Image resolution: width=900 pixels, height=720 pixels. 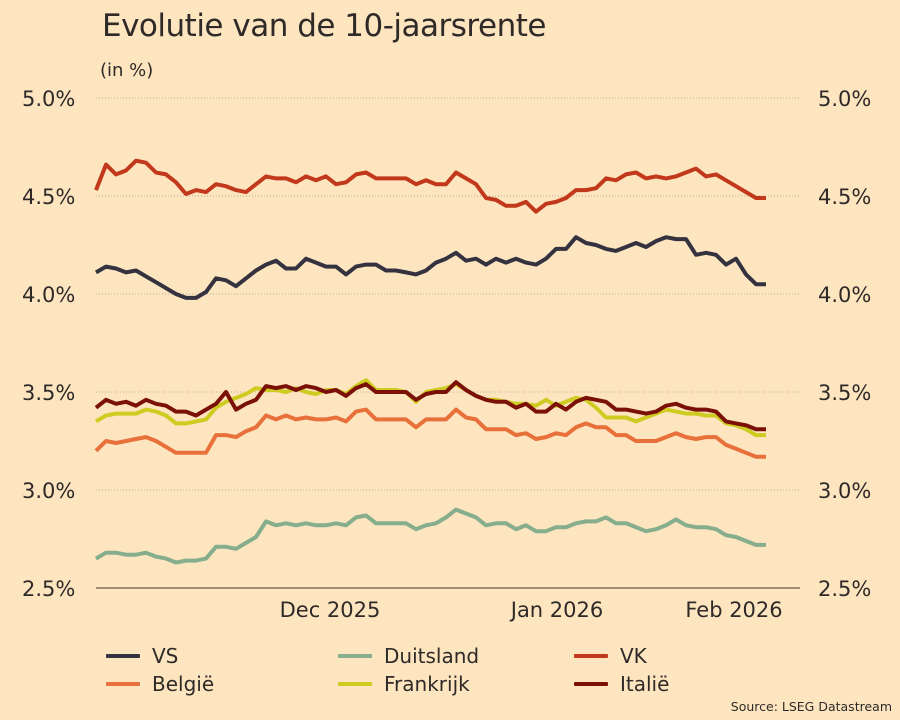 What do you see at coordinates (430, 406) in the screenshot?
I see `series-line-italie` at bounding box center [430, 406].